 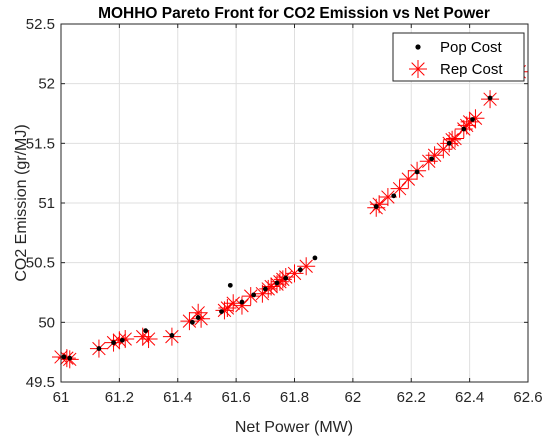 What do you see at coordinates (46, 84) in the screenshot?
I see `y-tick-label: 52` at bounding box center [46, 84].